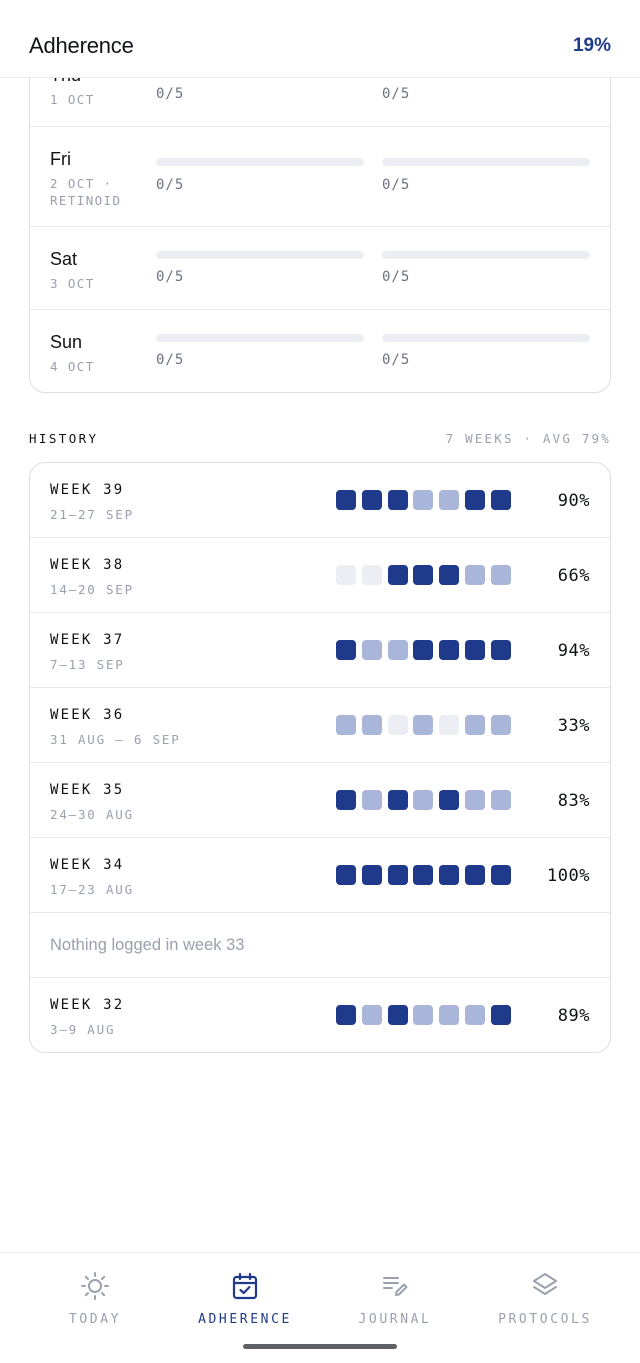 This screenshot has height=1363, width=640. I want to click on week-percent: 94%, so click(573, 651).